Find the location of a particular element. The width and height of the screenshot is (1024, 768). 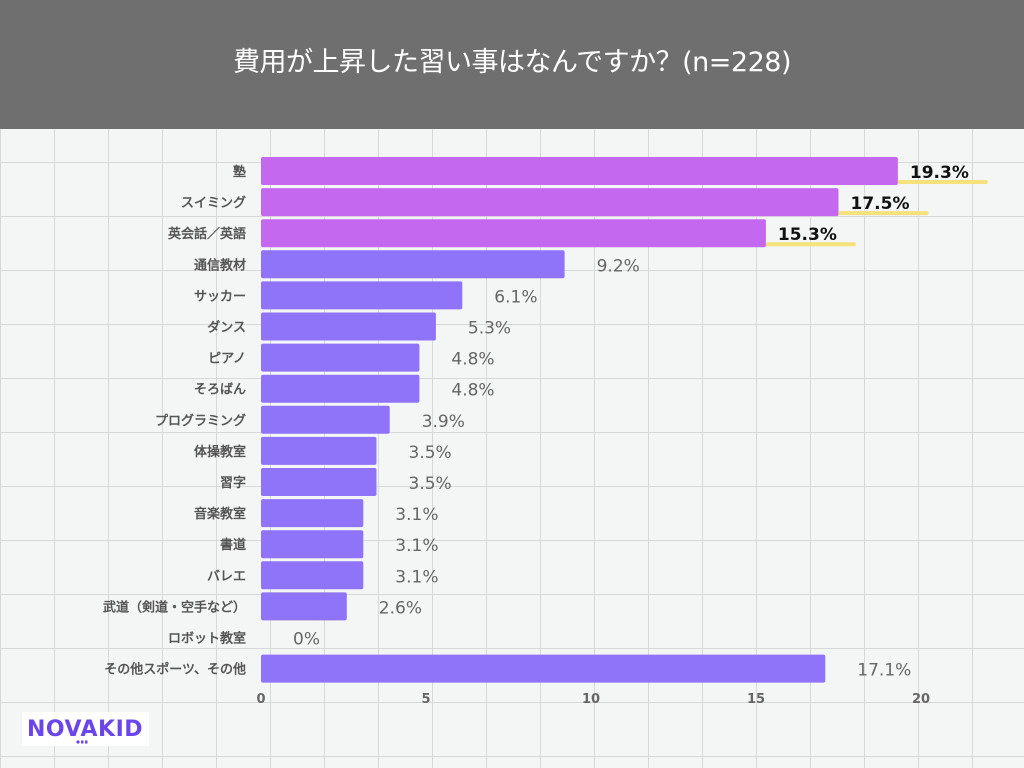

x-axis-ticks-group: 0 5 10 15 20 is located at coordinates (593, 699).